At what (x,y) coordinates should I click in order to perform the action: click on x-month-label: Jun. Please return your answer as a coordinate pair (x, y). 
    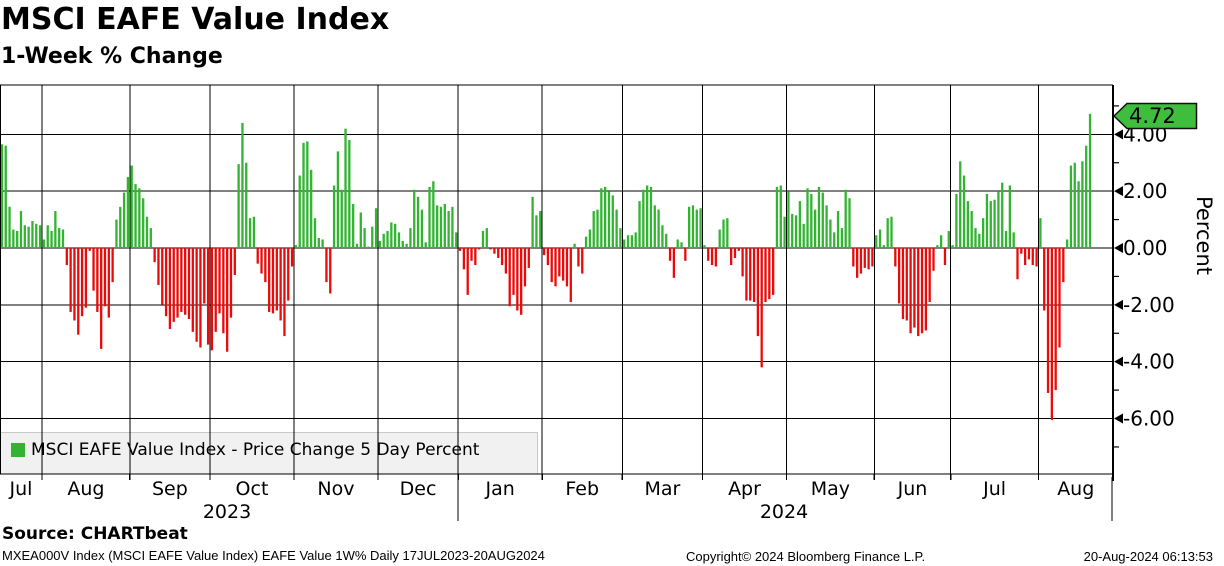
    Looking at the image, I should click on (912, 489).